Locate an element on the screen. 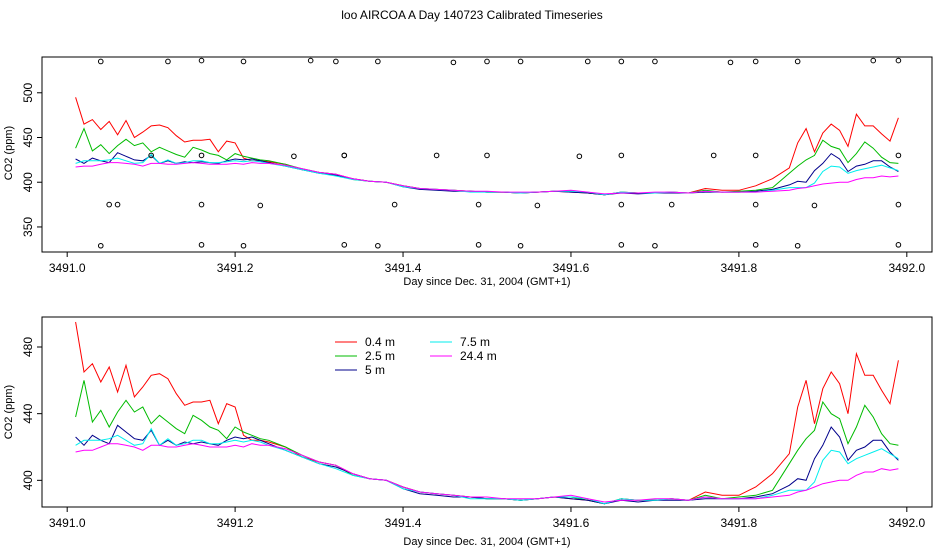  legend-label-5m: 5 m is located at coordinates (375, 370).